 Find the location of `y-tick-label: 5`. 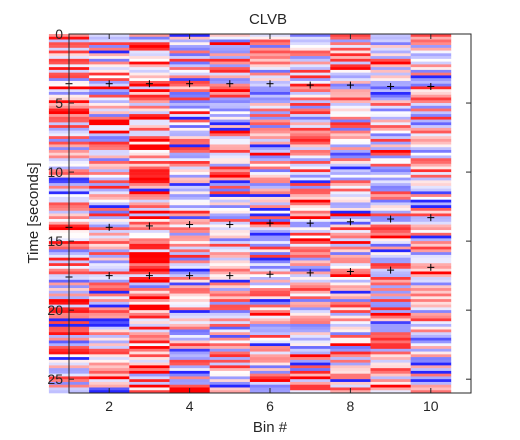

y-tick-label: 5 is located at coordinates (59, 103).